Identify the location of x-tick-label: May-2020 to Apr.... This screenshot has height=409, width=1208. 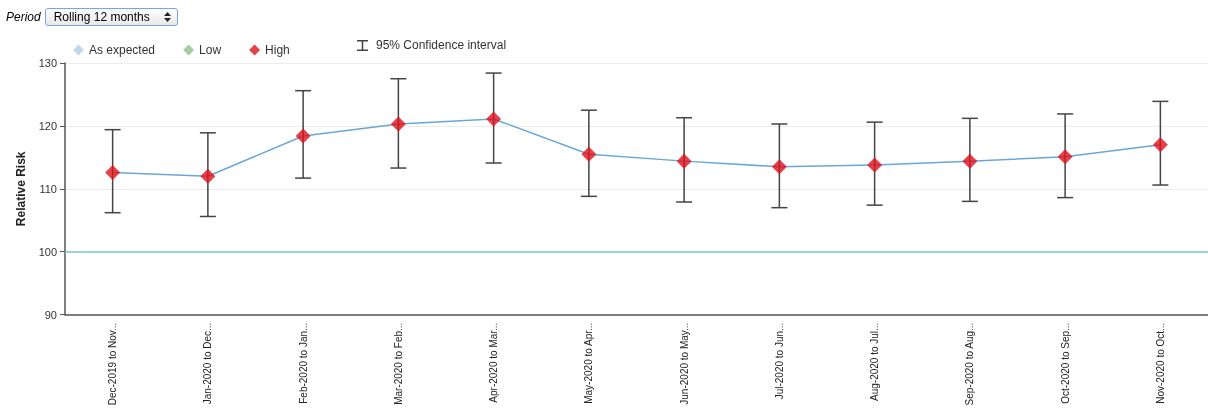
(589, 363).